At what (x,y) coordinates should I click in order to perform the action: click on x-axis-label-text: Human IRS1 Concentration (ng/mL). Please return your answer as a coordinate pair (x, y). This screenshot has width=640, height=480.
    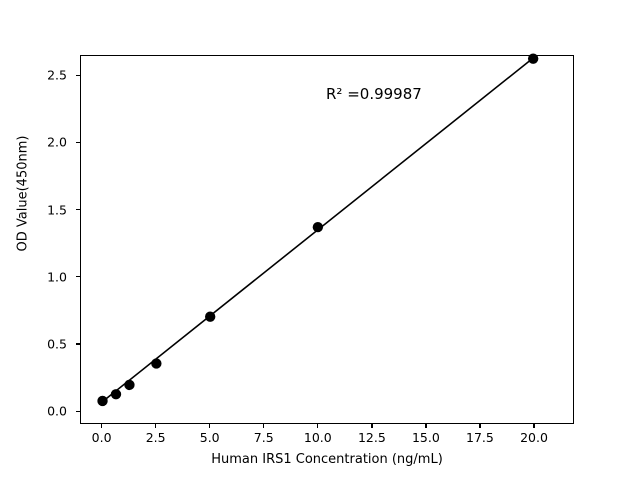
    Looking at the image, I should click on (327, 459).